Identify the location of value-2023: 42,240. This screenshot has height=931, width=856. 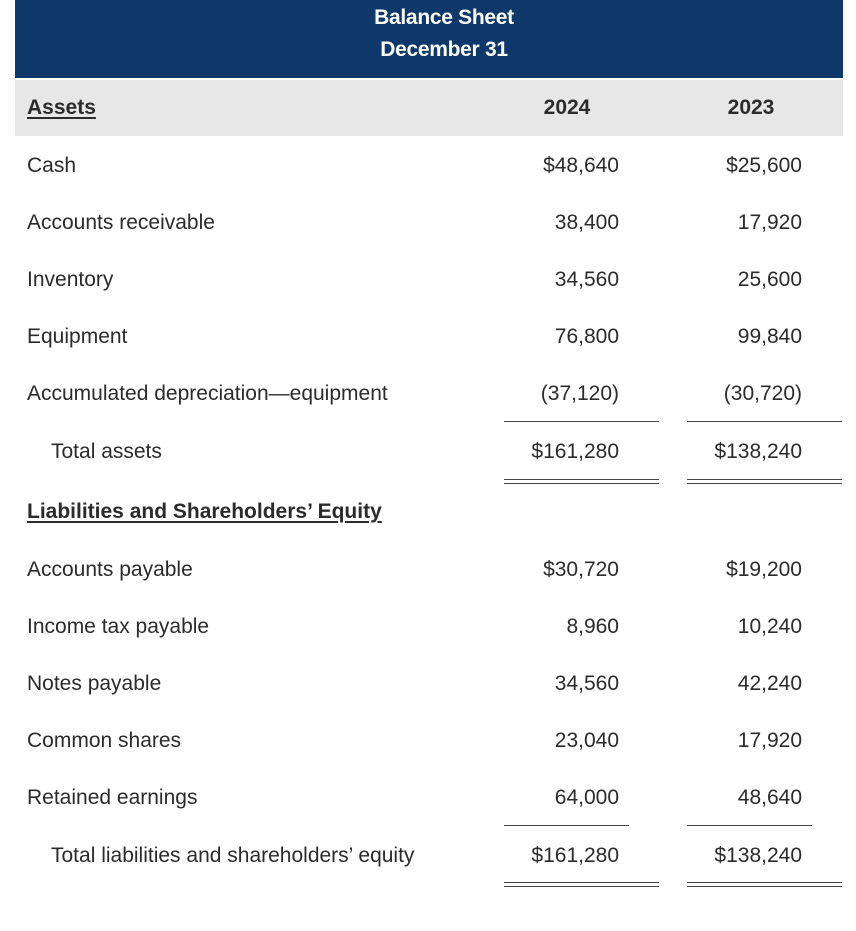
(769, 683).